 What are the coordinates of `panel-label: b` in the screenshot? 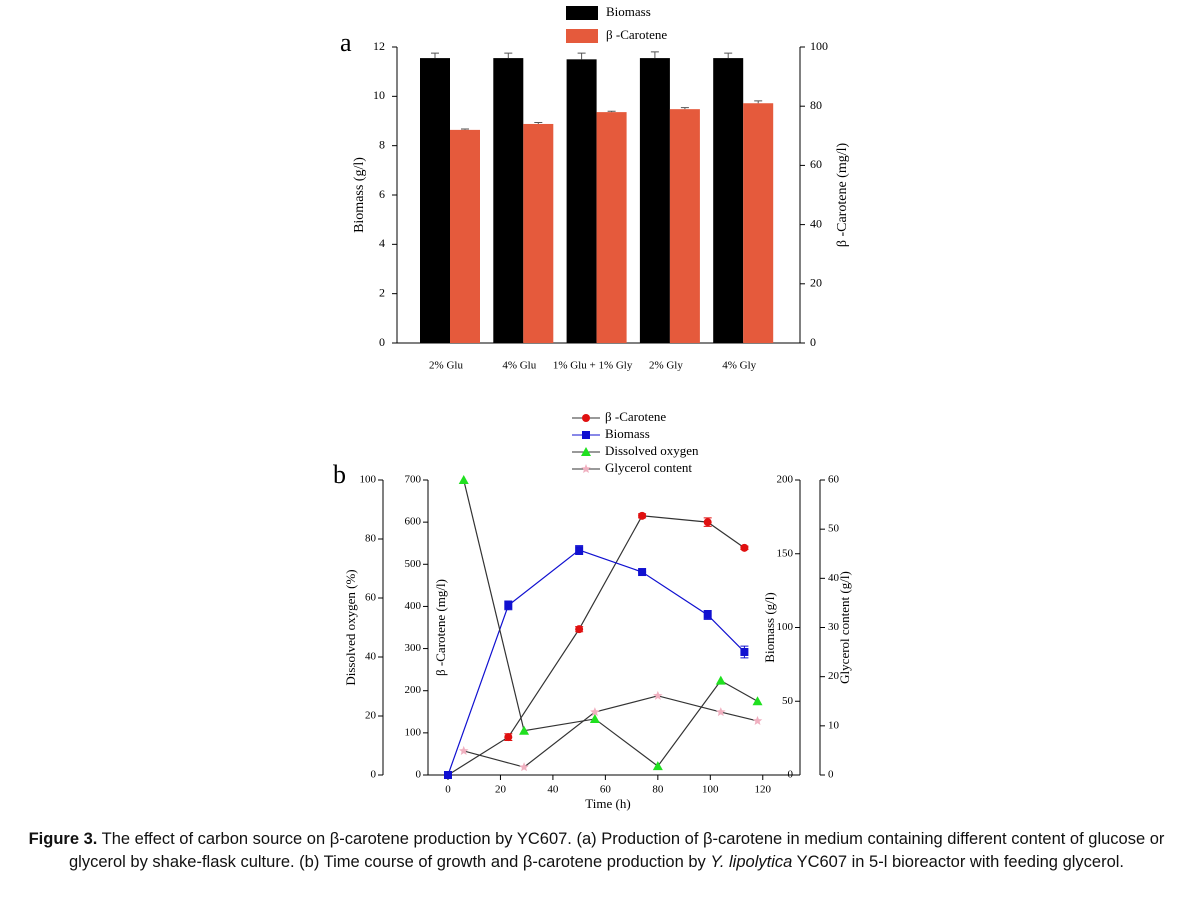 It's located at (339, 474).